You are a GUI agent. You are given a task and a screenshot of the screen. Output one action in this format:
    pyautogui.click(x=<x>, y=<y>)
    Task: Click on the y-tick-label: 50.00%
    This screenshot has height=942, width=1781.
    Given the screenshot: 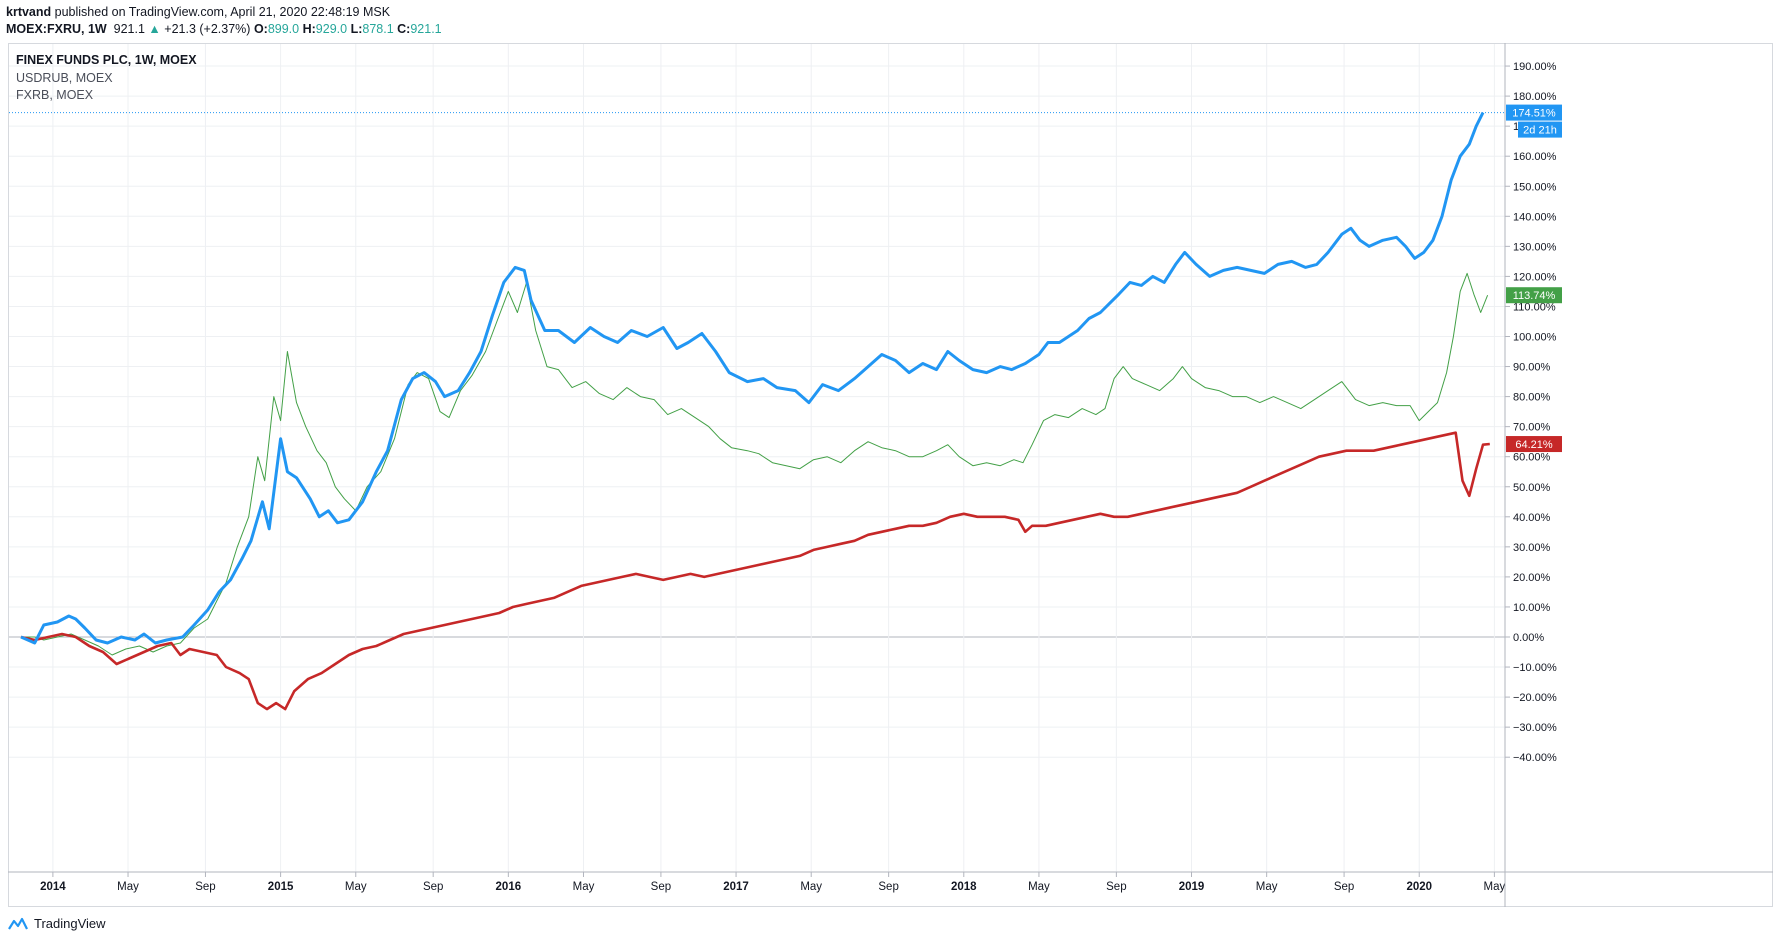 What is the action you would take?
    pyautogui.click(x=1532, y=488)
    